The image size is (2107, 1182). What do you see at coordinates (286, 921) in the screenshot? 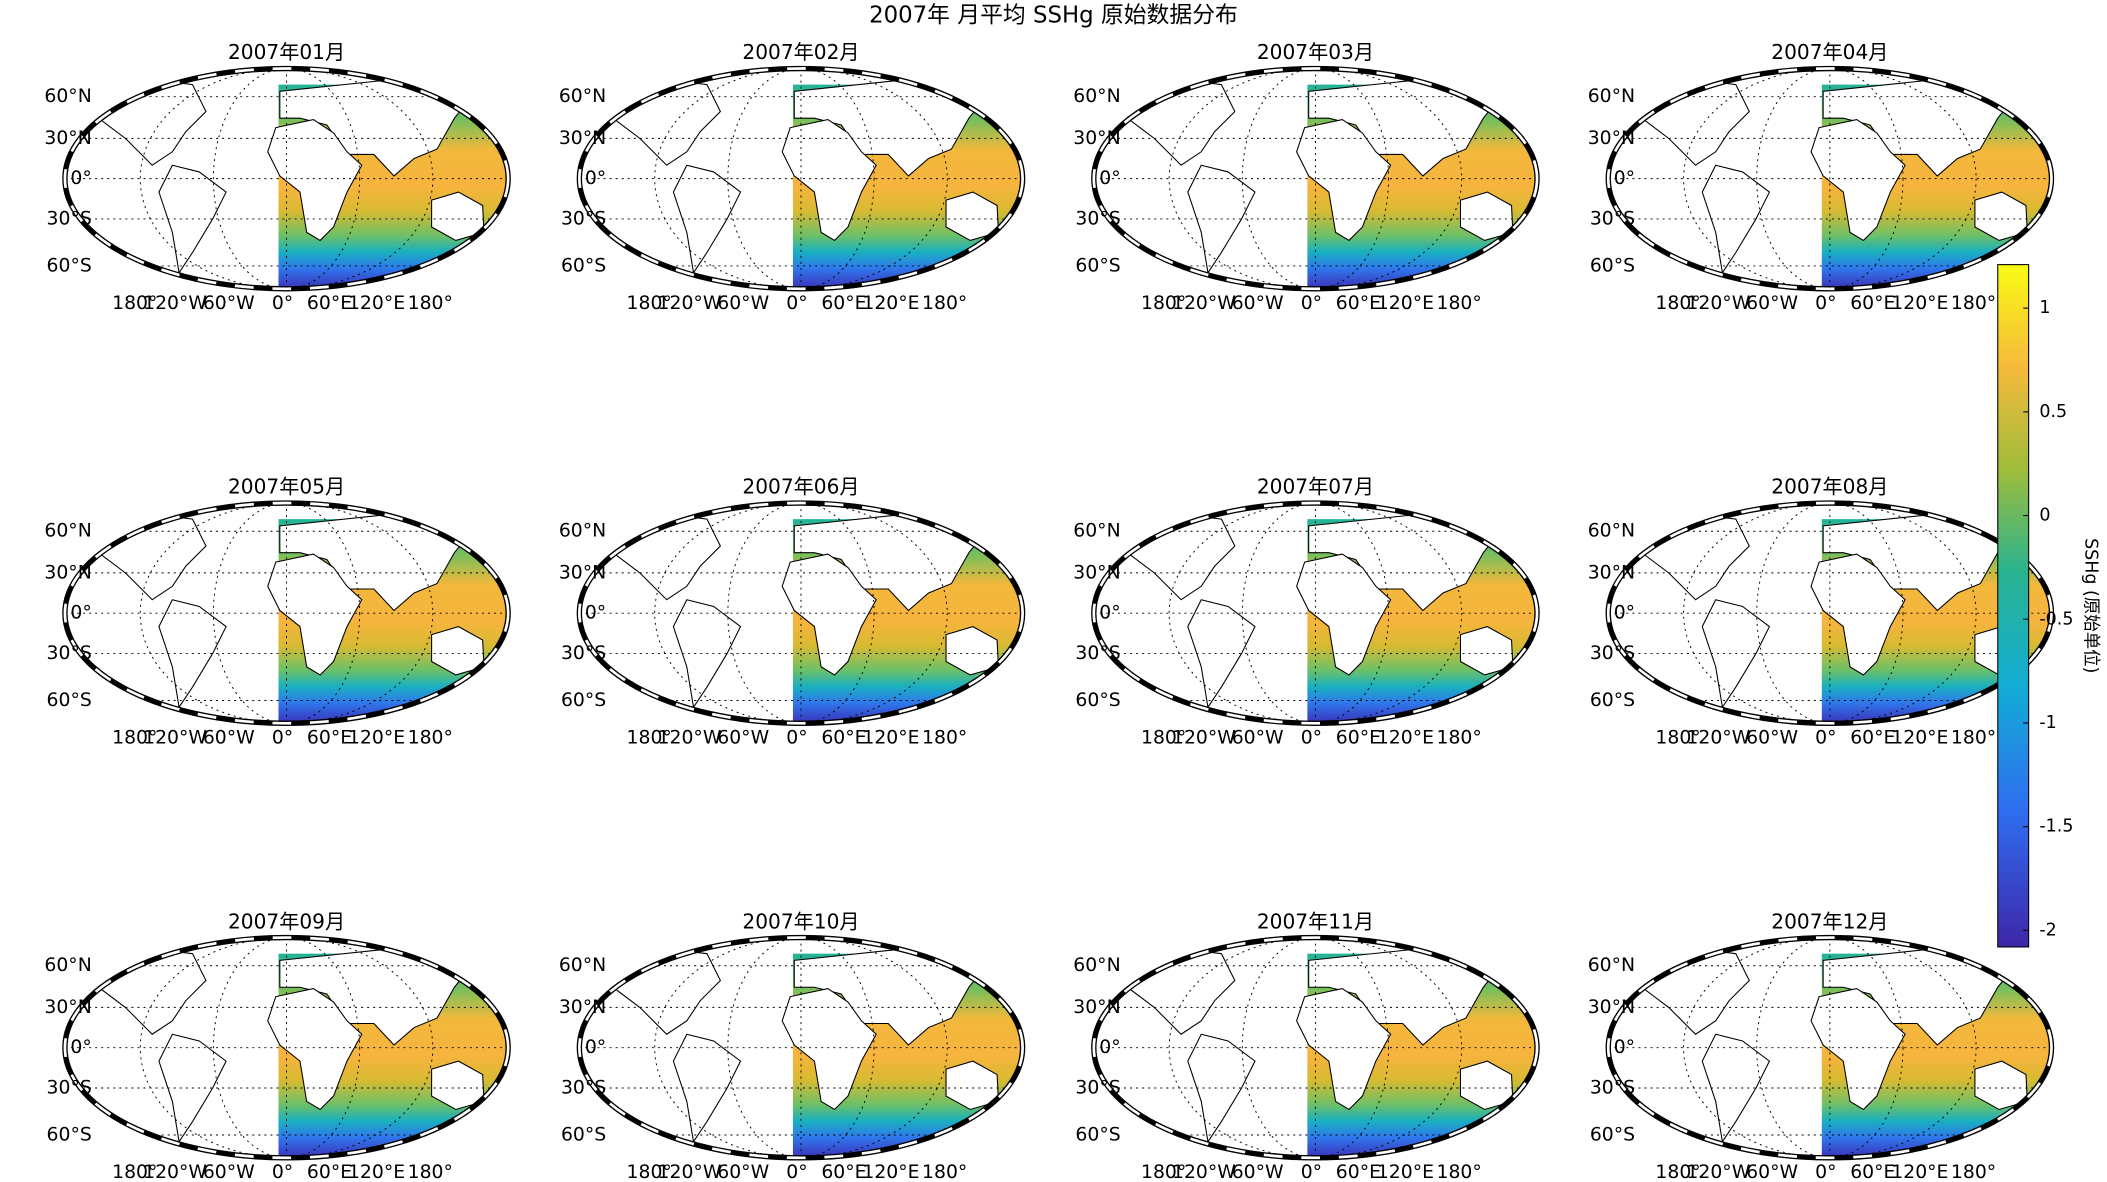
I see `panel-title: 2007年09月` at bounding box center [286, 921].